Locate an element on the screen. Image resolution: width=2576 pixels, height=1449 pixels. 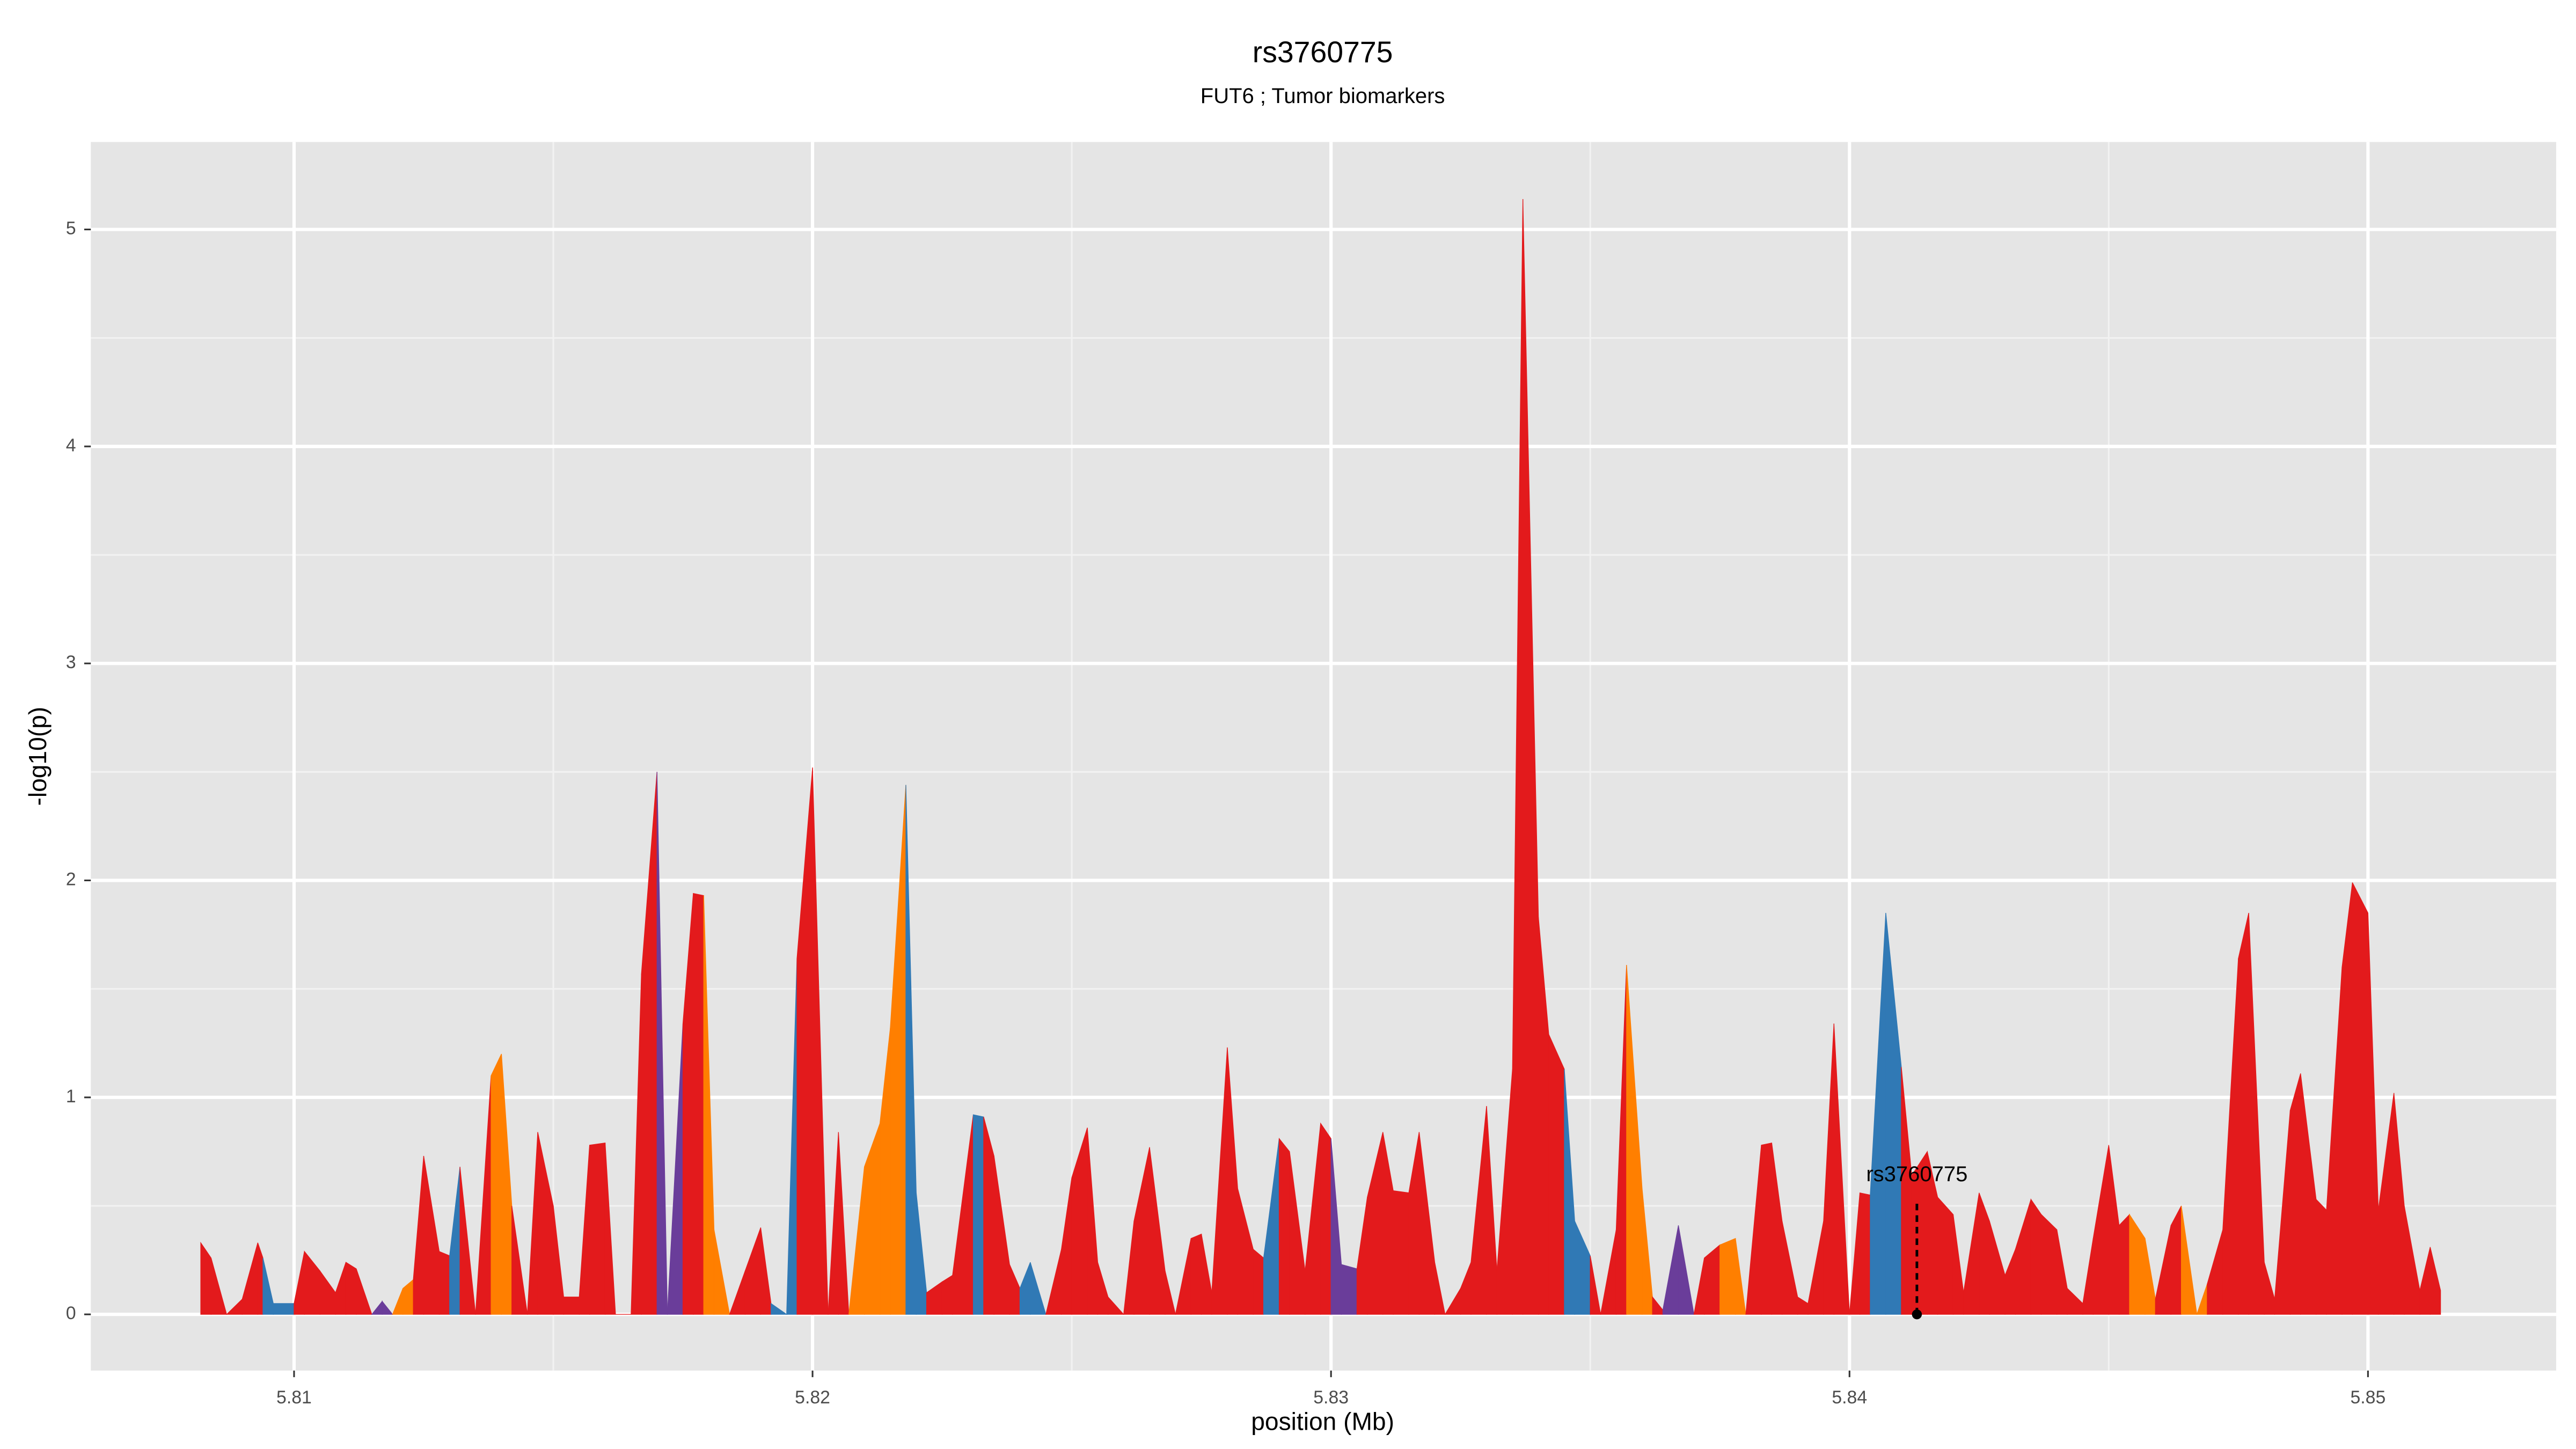
y-tick-label: 3 is located at coordinates (71, 662).